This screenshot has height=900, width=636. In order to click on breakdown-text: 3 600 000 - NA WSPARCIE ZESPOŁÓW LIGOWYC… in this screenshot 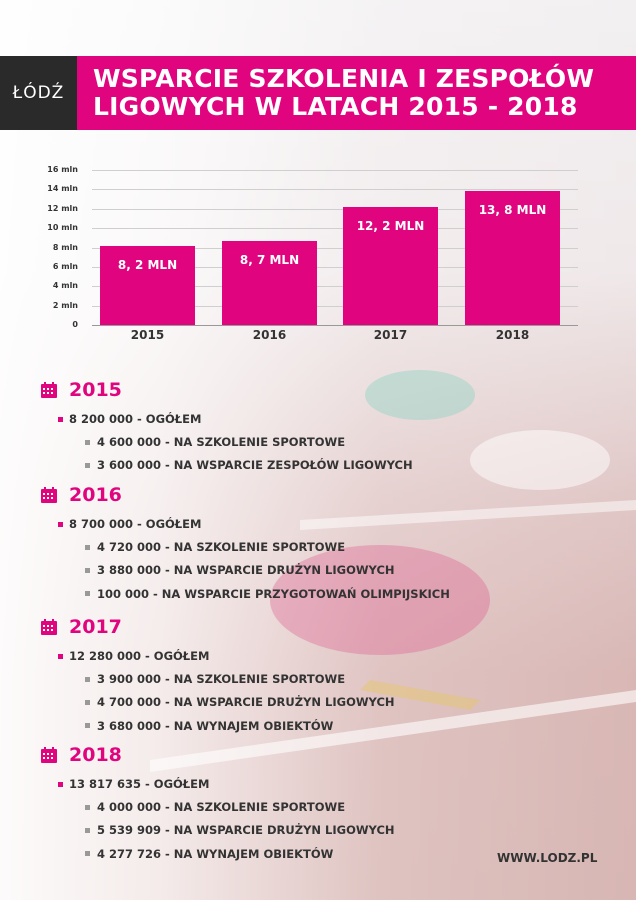, I will do `click(255, 465)`.